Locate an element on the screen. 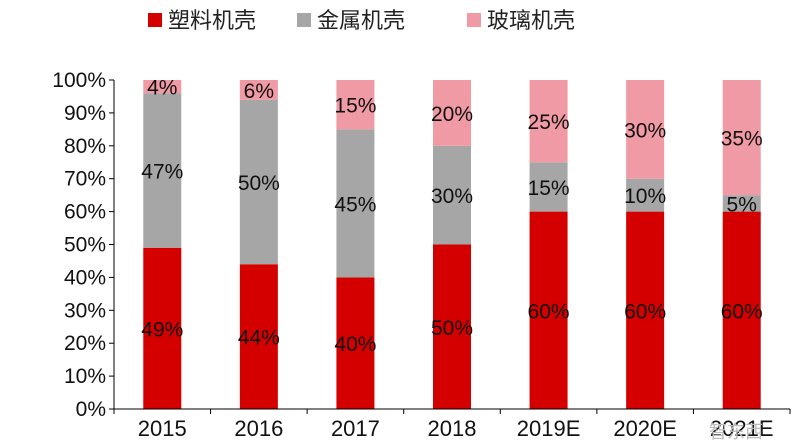  x-axis: 2015 2016 2017 2018 2019E 2020E 2021E is located at coordinates (452, 424).